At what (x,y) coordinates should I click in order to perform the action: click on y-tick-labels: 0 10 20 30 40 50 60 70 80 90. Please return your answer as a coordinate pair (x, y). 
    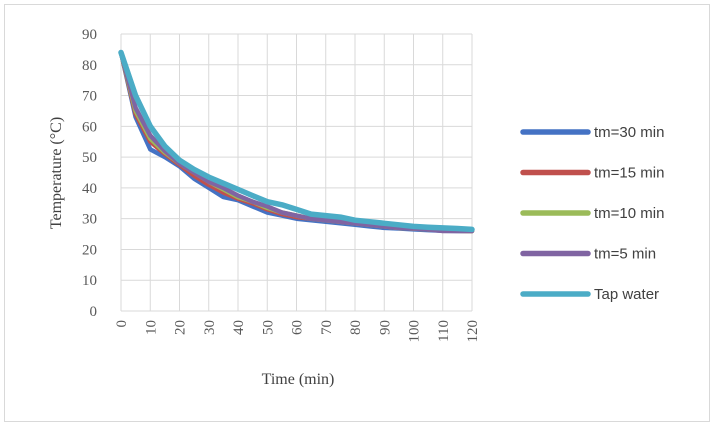
    Looking at the image, I should click on (89, 173).